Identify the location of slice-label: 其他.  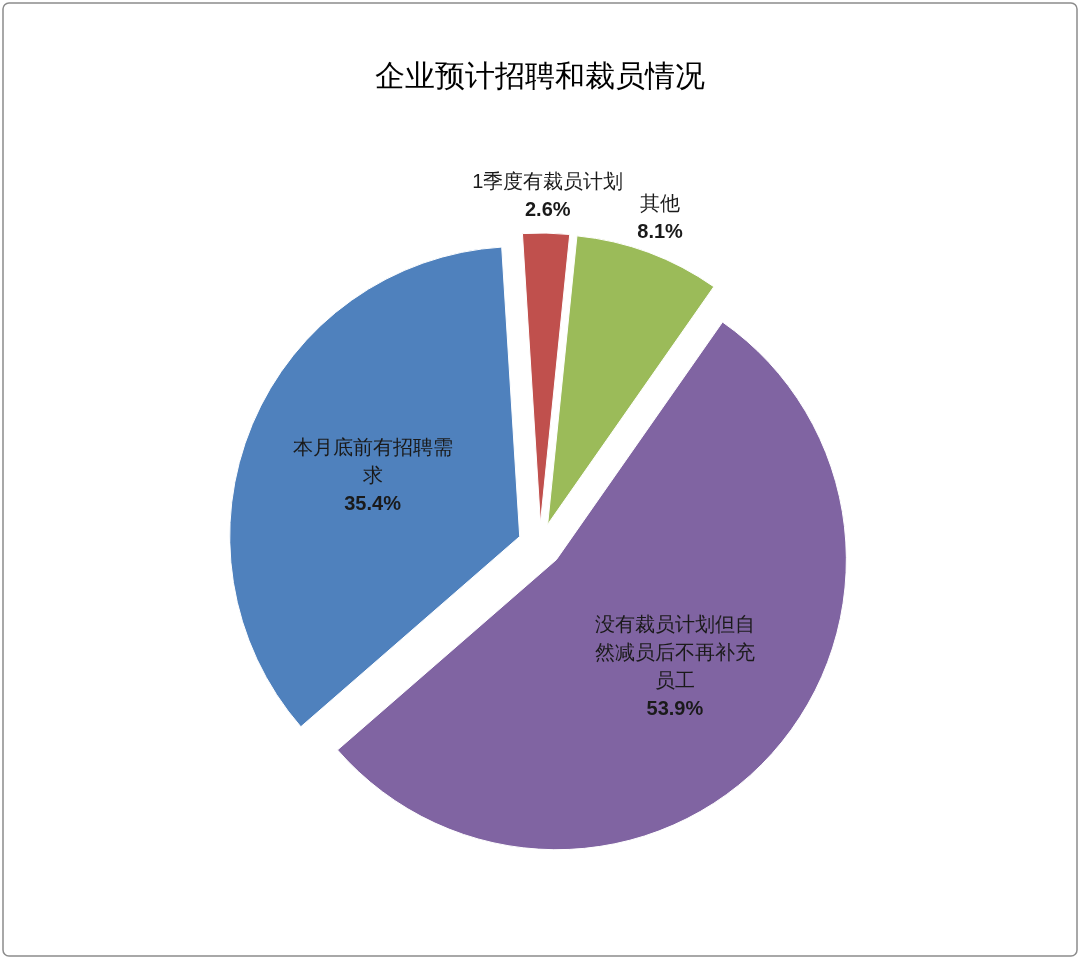
(660, 202).